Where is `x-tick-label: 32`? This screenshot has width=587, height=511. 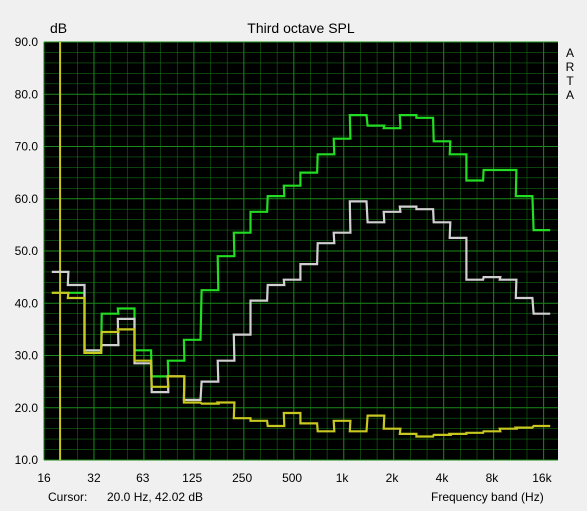 x-tick-label: 32 is located at coordinates (94, 478).